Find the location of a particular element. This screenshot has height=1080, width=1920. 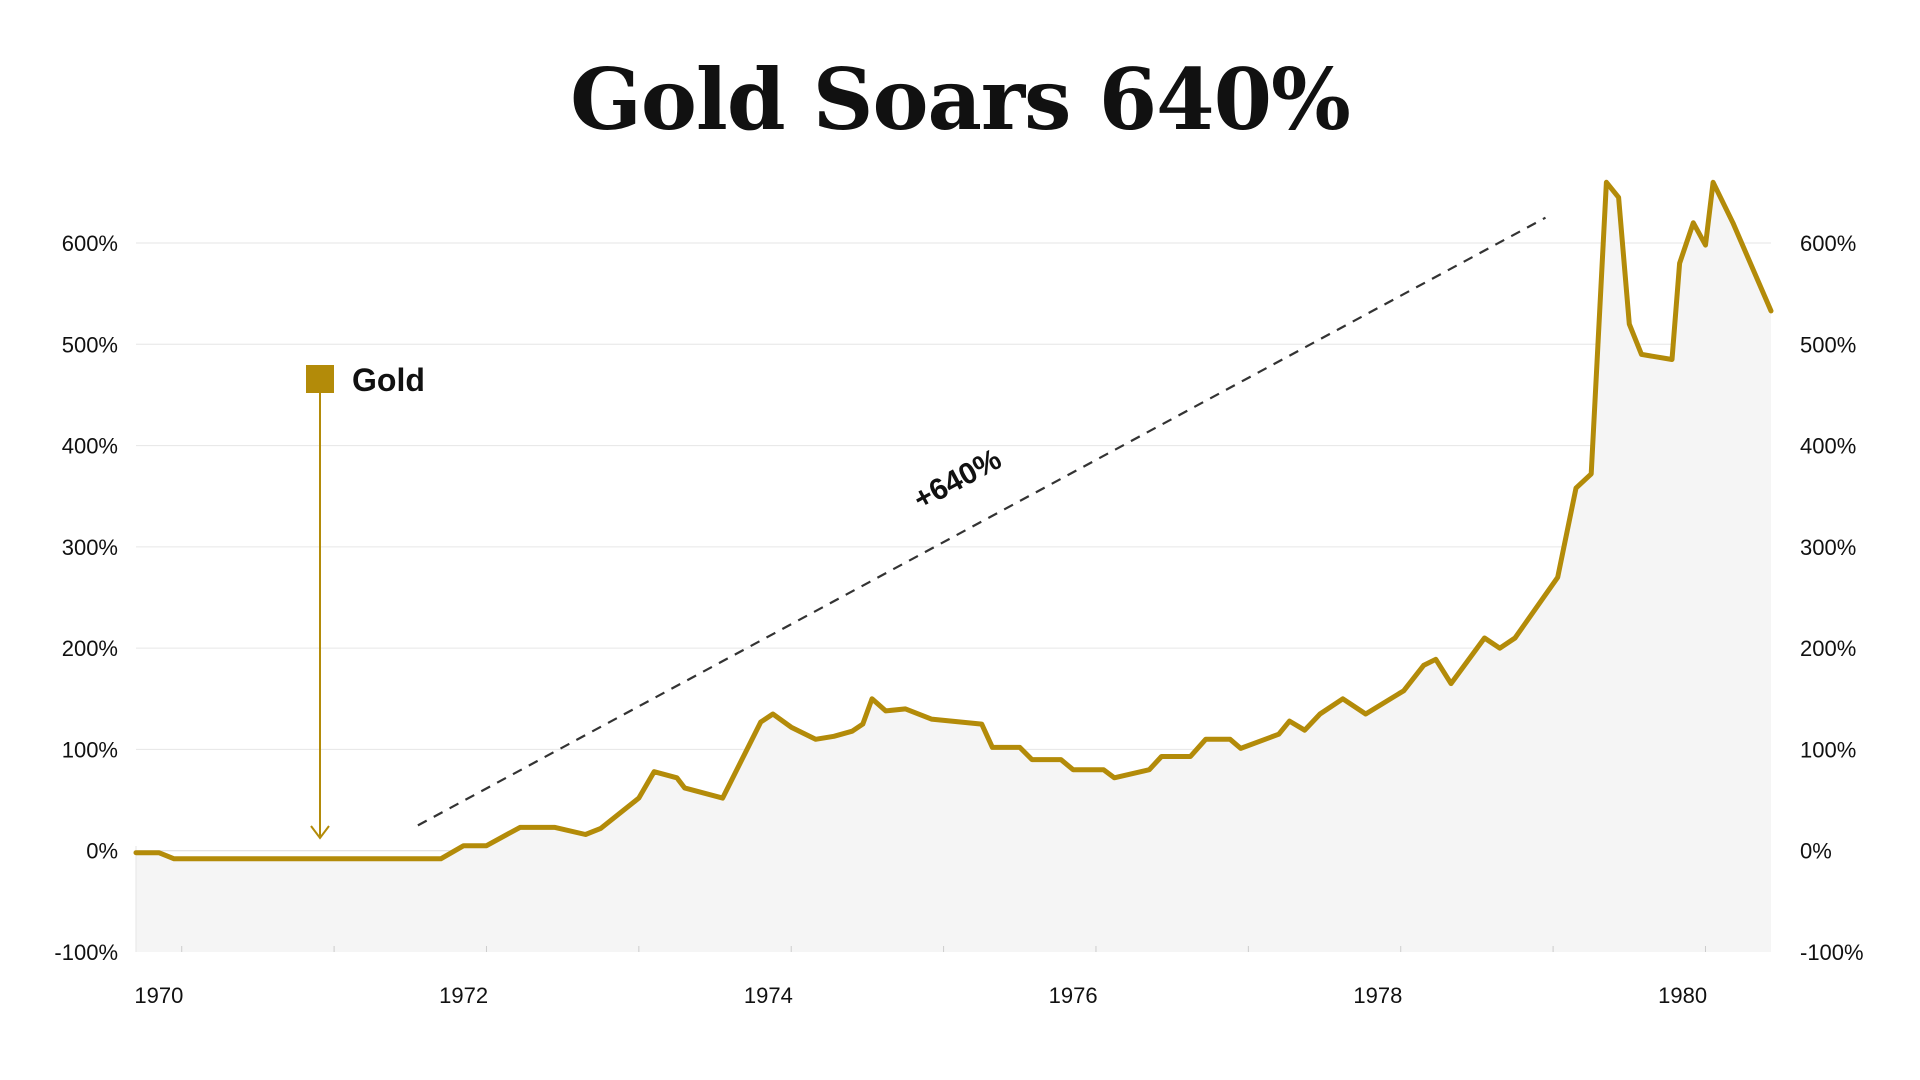

legend-label-gold: Gold is located at coordinates (388, 380).